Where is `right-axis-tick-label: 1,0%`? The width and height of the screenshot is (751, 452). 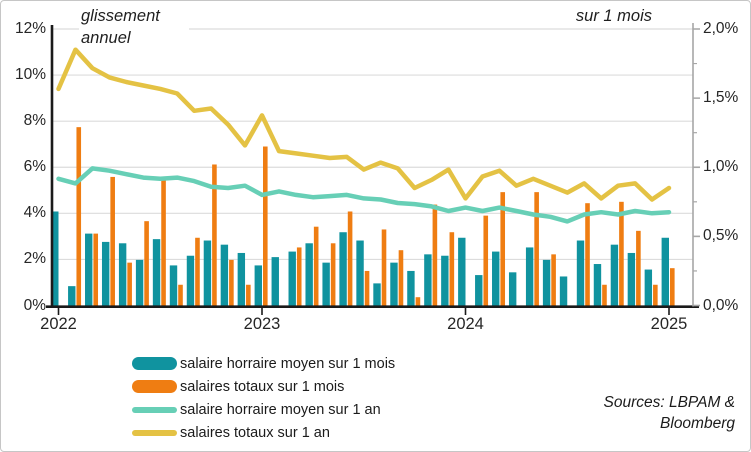
right-axis-tick-label: 1,0% is located at coordinates (721, 167).